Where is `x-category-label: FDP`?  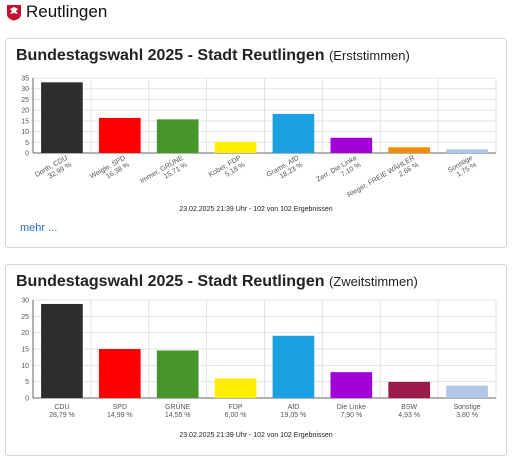
x-category-label: FDP is located at coordinates (236, 407).